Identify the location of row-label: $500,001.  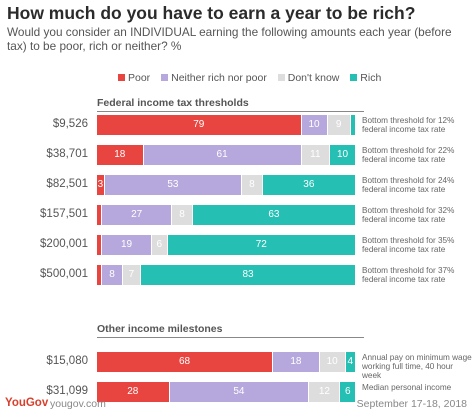
(64, 274).